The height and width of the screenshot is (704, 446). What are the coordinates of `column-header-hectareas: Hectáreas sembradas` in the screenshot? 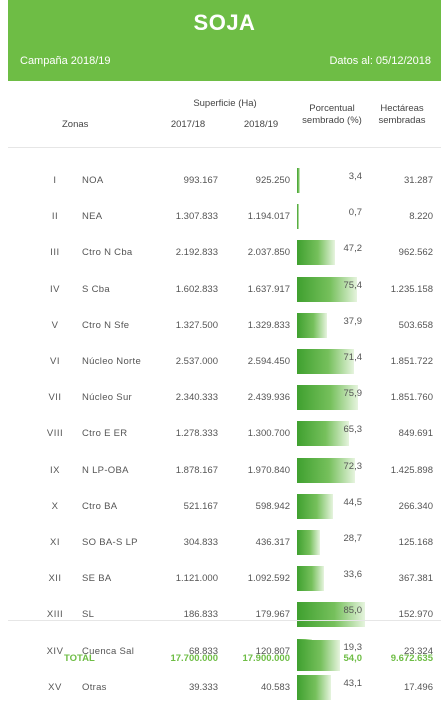 It's located at (402, 115).